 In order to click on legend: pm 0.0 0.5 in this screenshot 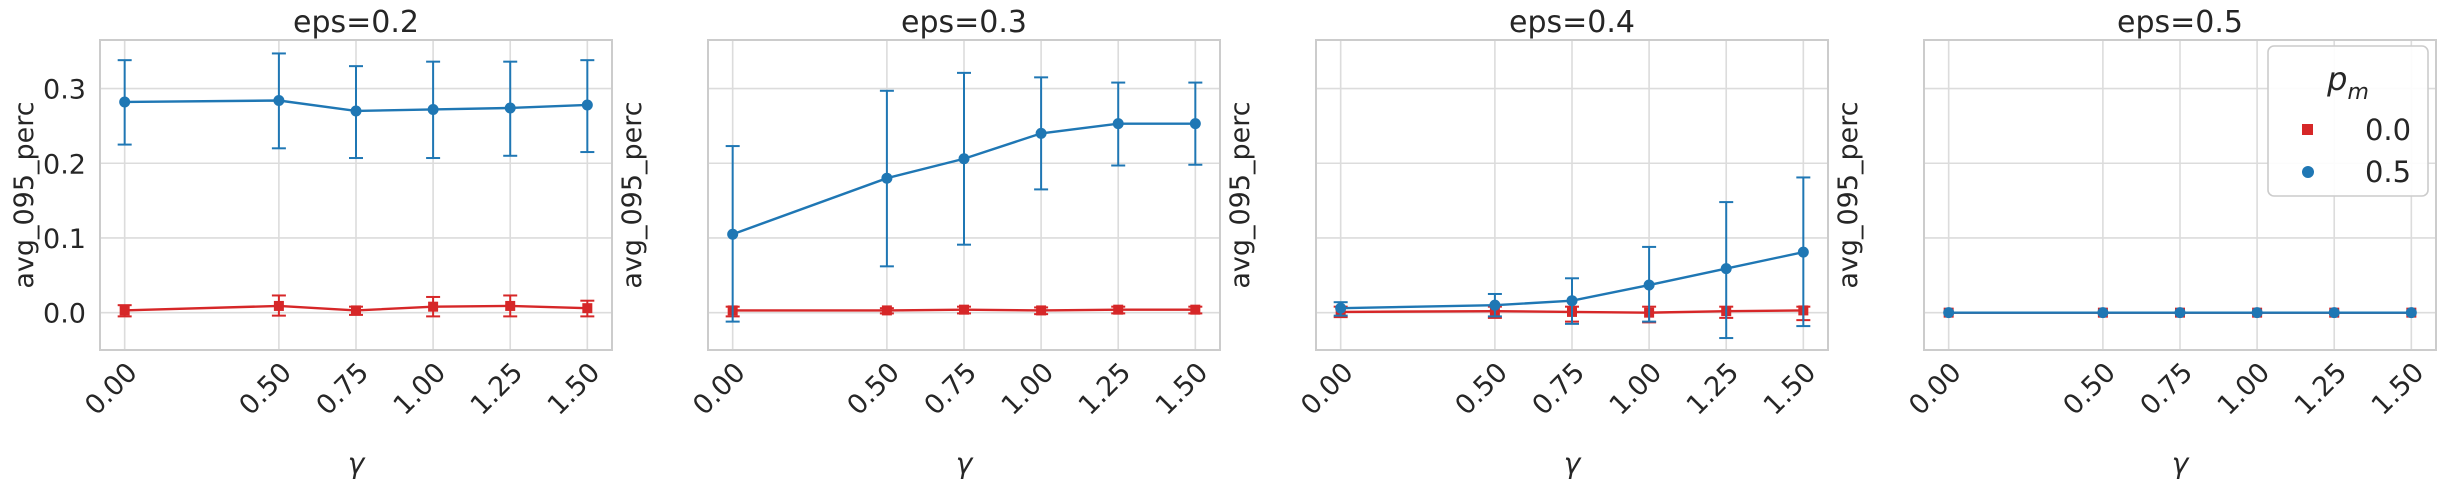, I will do `click(2348, 121)`.